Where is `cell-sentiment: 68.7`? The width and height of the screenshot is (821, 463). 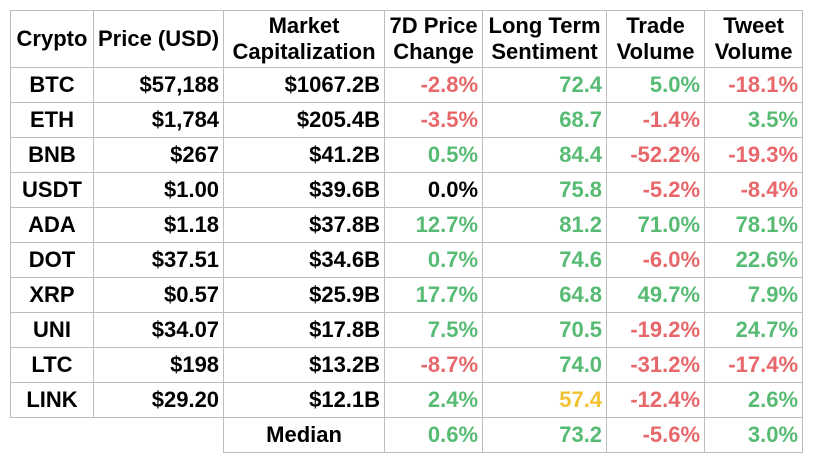
cell-sentiment: 68.7 is located at coordinates (545, 120).